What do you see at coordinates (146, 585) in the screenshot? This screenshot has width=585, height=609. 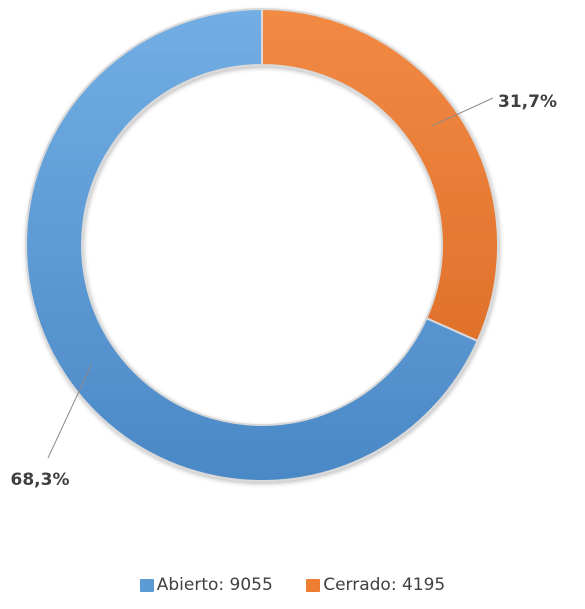 I see `legend-swatch-abierto-icon` at bounding box center [146, 585].